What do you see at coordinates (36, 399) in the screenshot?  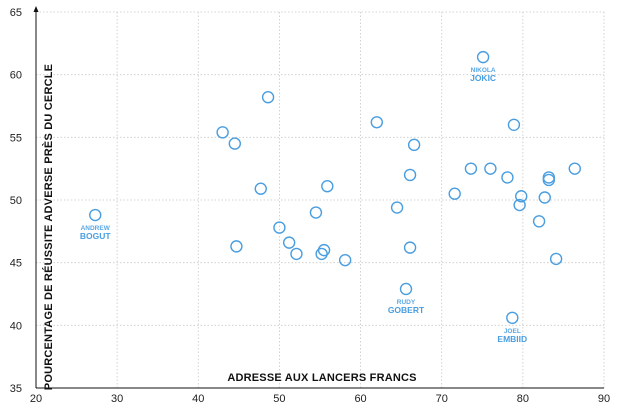 I see `x-tick-label: 20` at bounding box center [36, 399].